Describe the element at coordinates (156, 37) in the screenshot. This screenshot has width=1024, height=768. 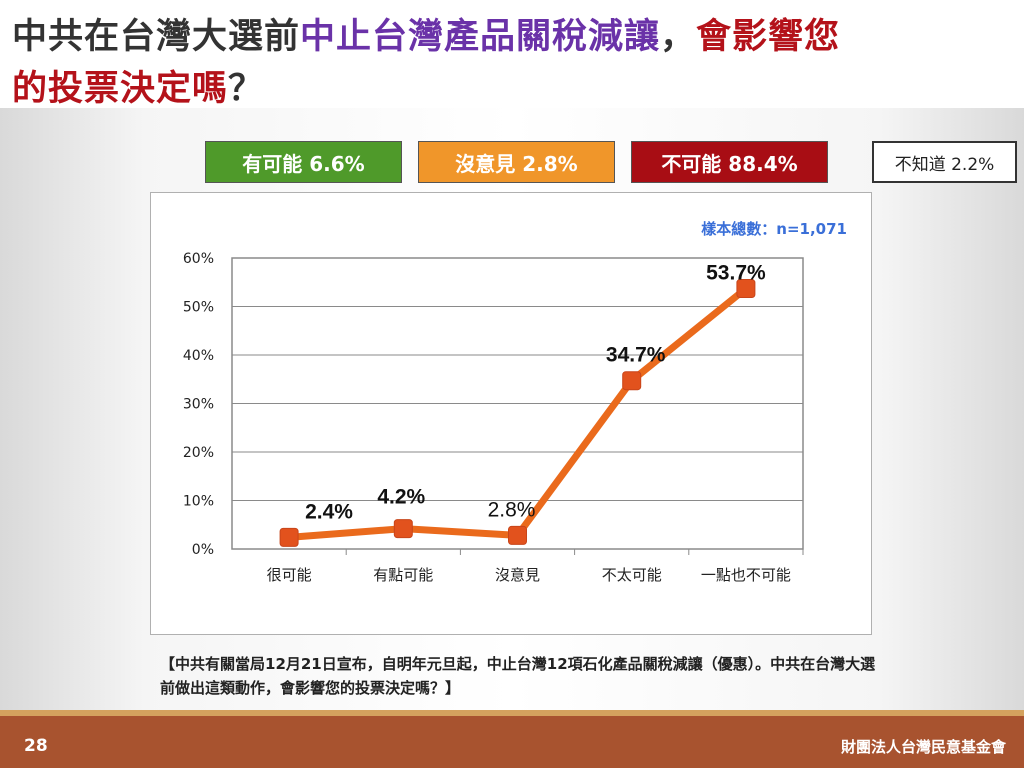
I see `title-seg: 中共在台灣大選前` at that location.